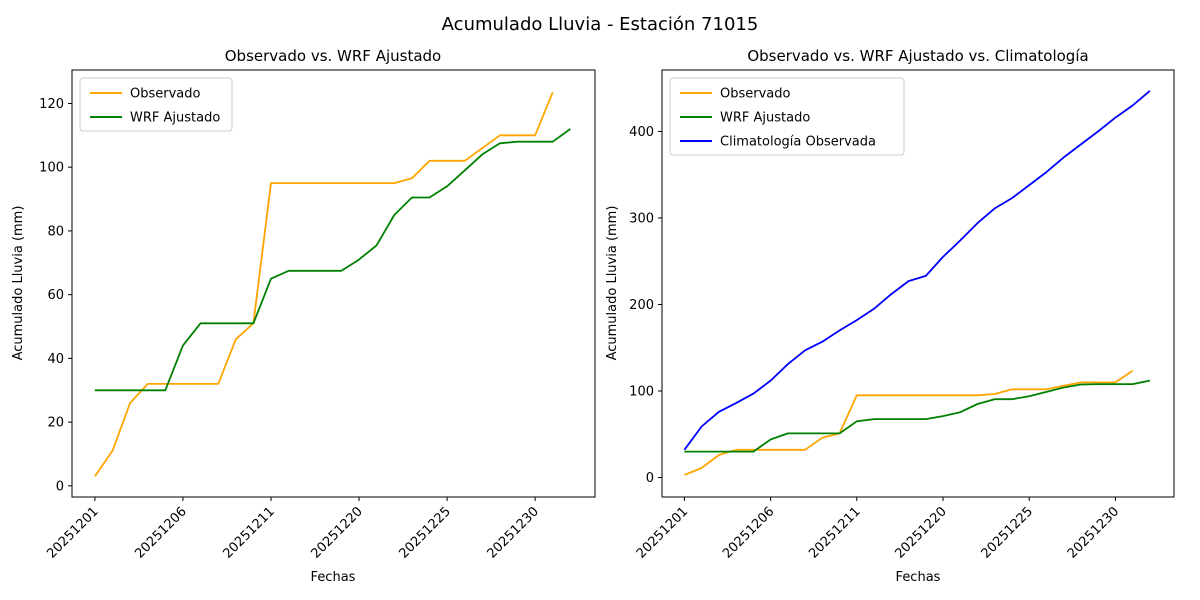 The width and height of the screenshot is (1200, 600). Describe the element at coordinates (917, 416) in the screenshot. I see `series-line-wrf-ajustado` at that location.